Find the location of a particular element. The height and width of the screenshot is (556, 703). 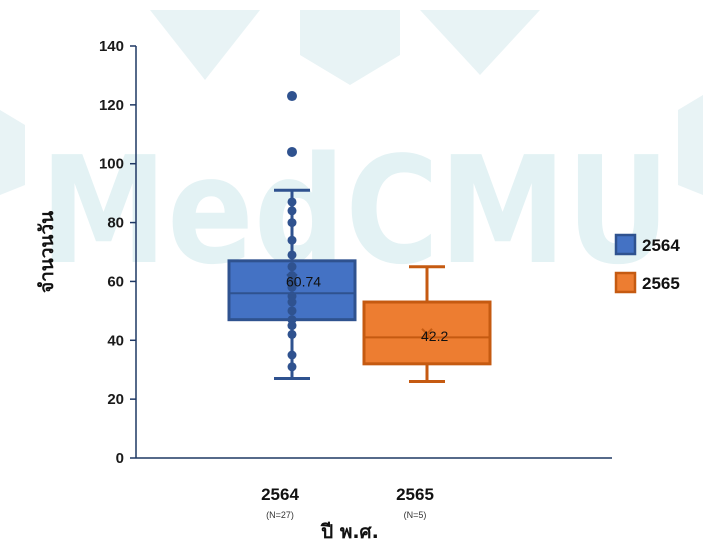

legend-label: 2564 is located at coordinates (661, 245).